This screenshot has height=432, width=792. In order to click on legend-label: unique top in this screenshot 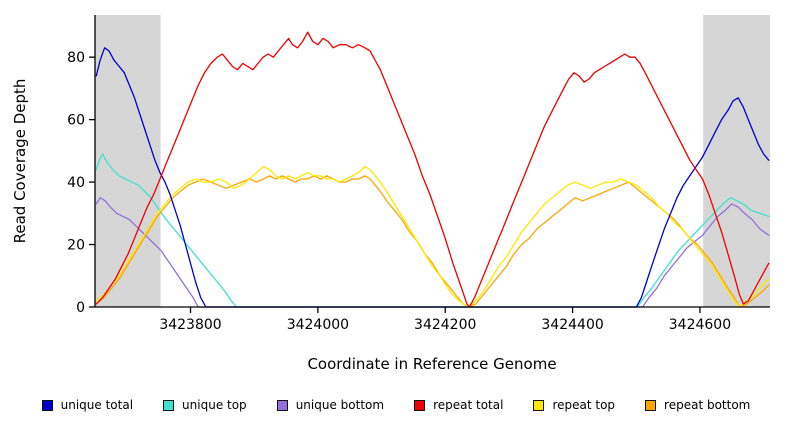, I will do `click(214, 405)`.